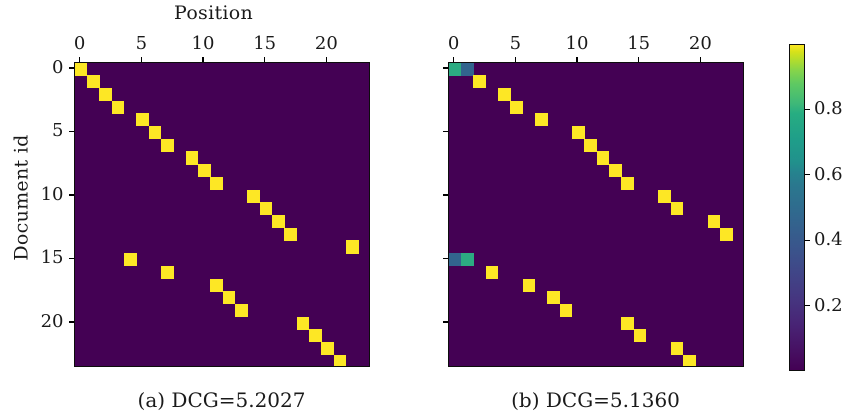  I want to click on colorbar-tick-label: 0.2, so click(828, 305).